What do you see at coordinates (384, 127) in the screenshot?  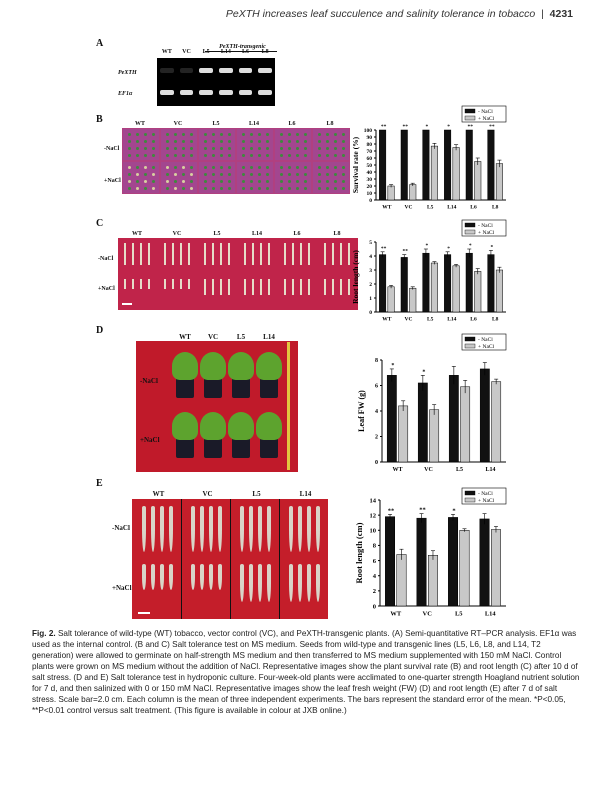 I see `significance-mark: **` at bounding box center [384, 127].